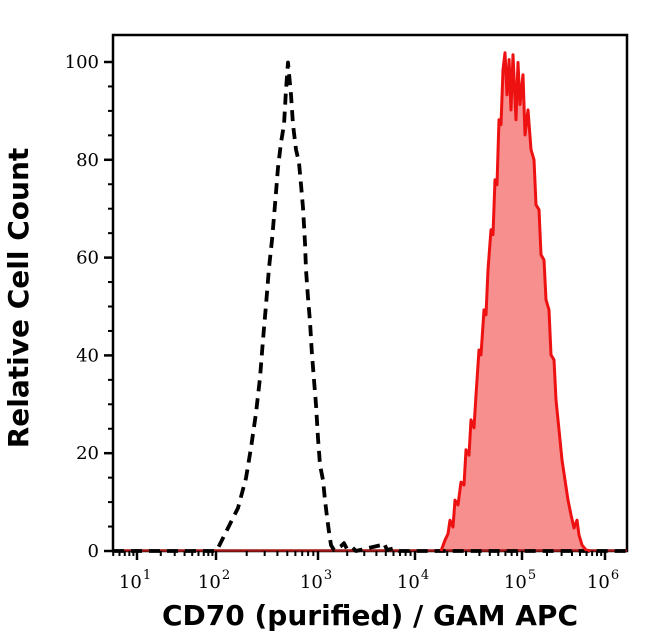  What do you see at coordinates (82, 62) in the screenshot?
I see `y-axis-tick-label: 100` at bounding box center [82, 62].